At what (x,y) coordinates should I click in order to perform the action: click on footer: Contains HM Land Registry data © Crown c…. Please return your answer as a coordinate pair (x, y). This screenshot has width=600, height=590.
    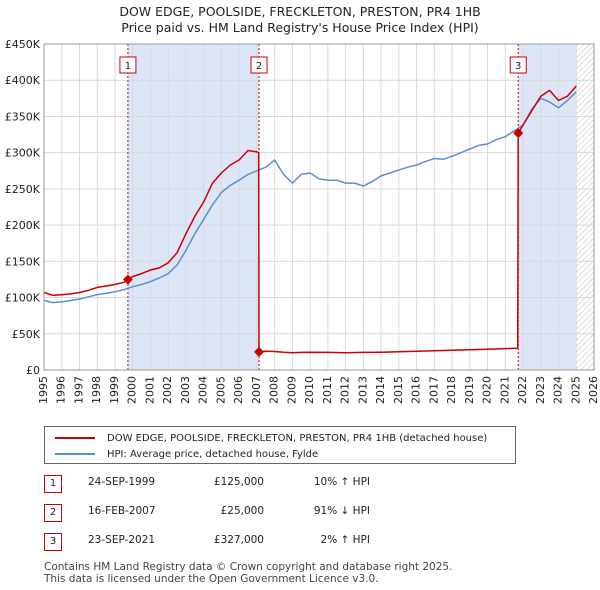
    Looking at the image, I should click on (248, 573).